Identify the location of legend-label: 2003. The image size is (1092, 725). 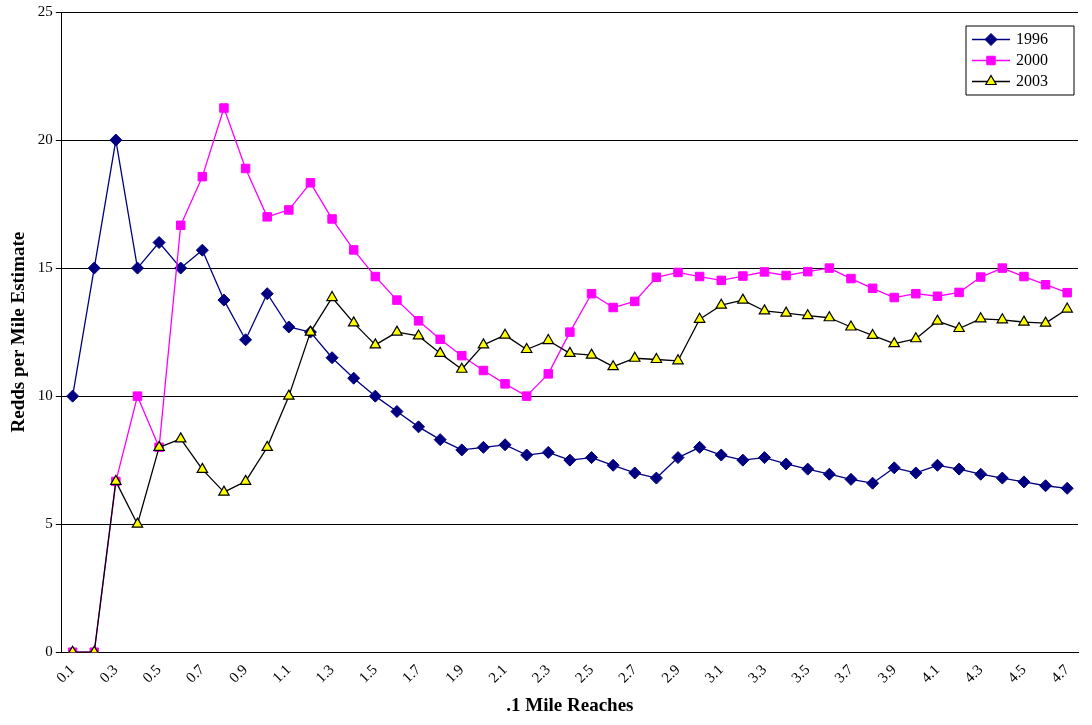
(1032, 80).